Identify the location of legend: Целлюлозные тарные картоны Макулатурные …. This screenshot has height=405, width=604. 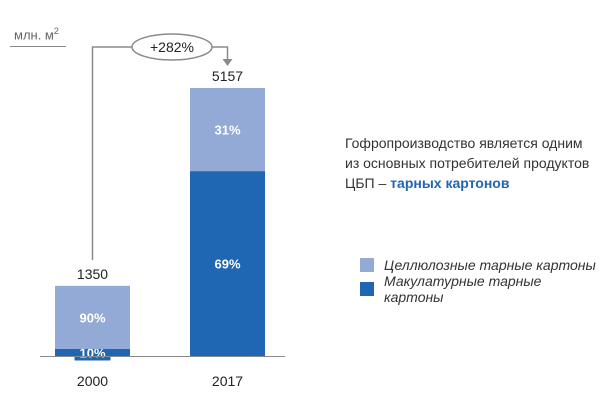
(482, 279).